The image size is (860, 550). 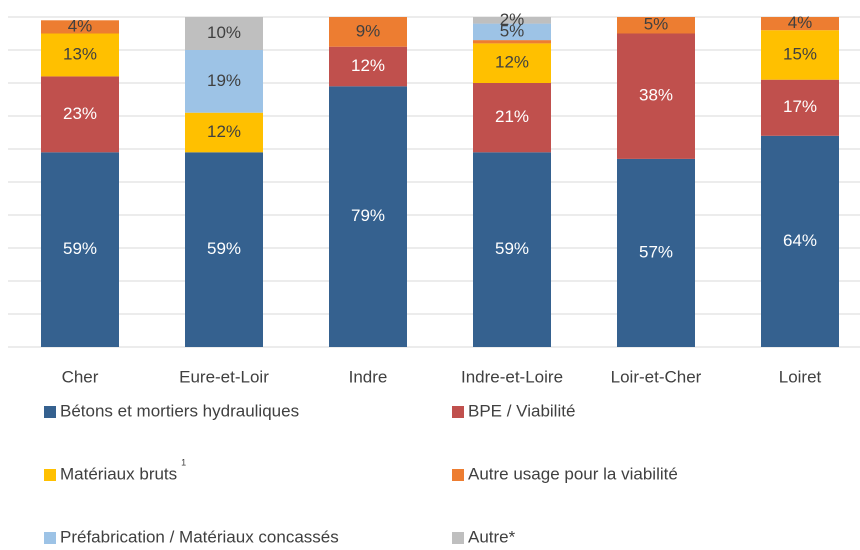 I want to click on legend-footnote: 1, so click(x=183, y=462).